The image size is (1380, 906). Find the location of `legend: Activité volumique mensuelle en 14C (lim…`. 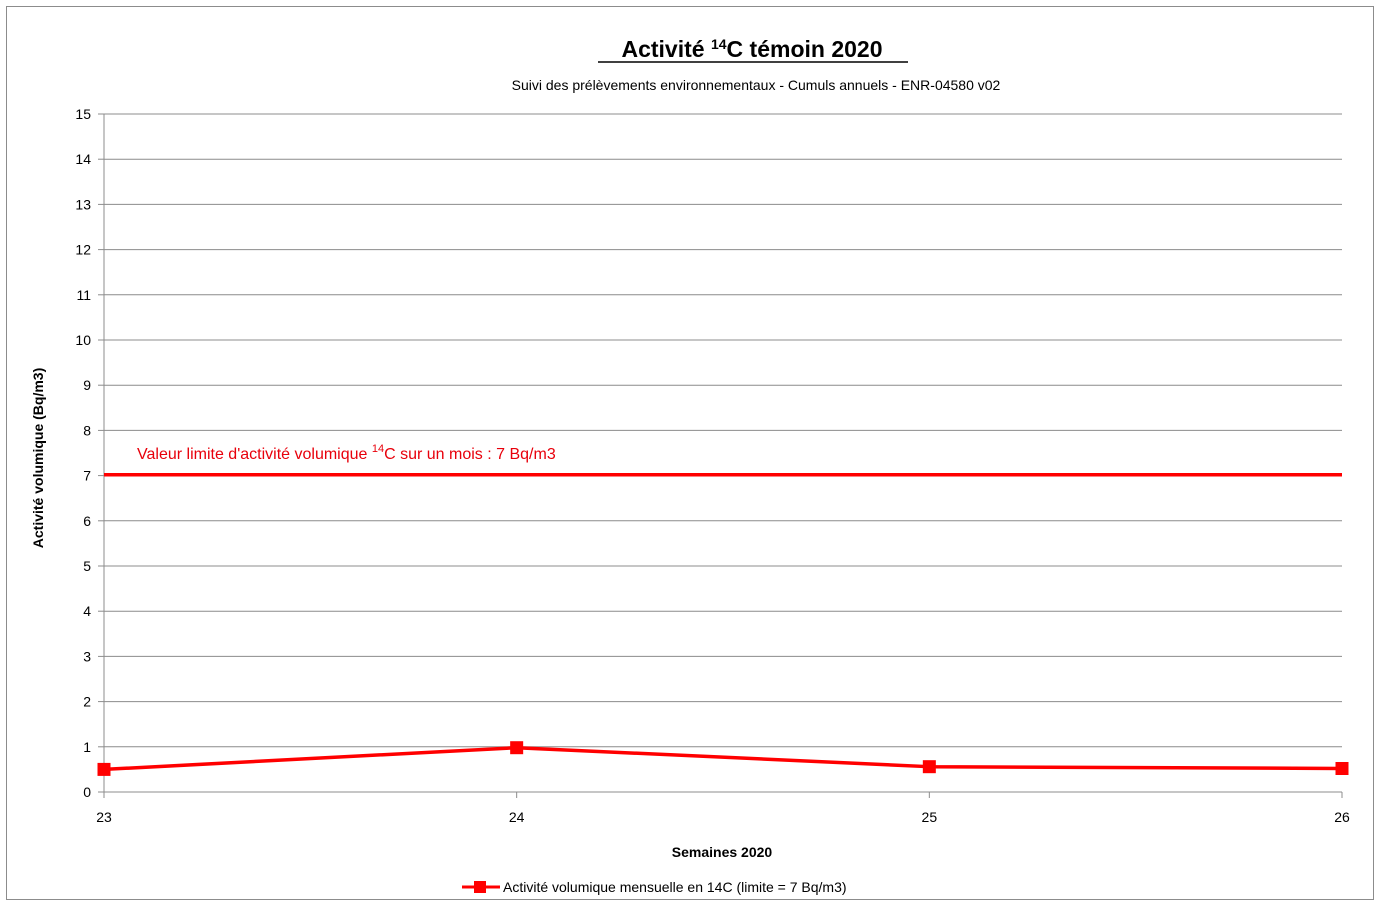

legend: Activité volumique mensuelle en 14C (lim… is located at coordinates (654, 887).